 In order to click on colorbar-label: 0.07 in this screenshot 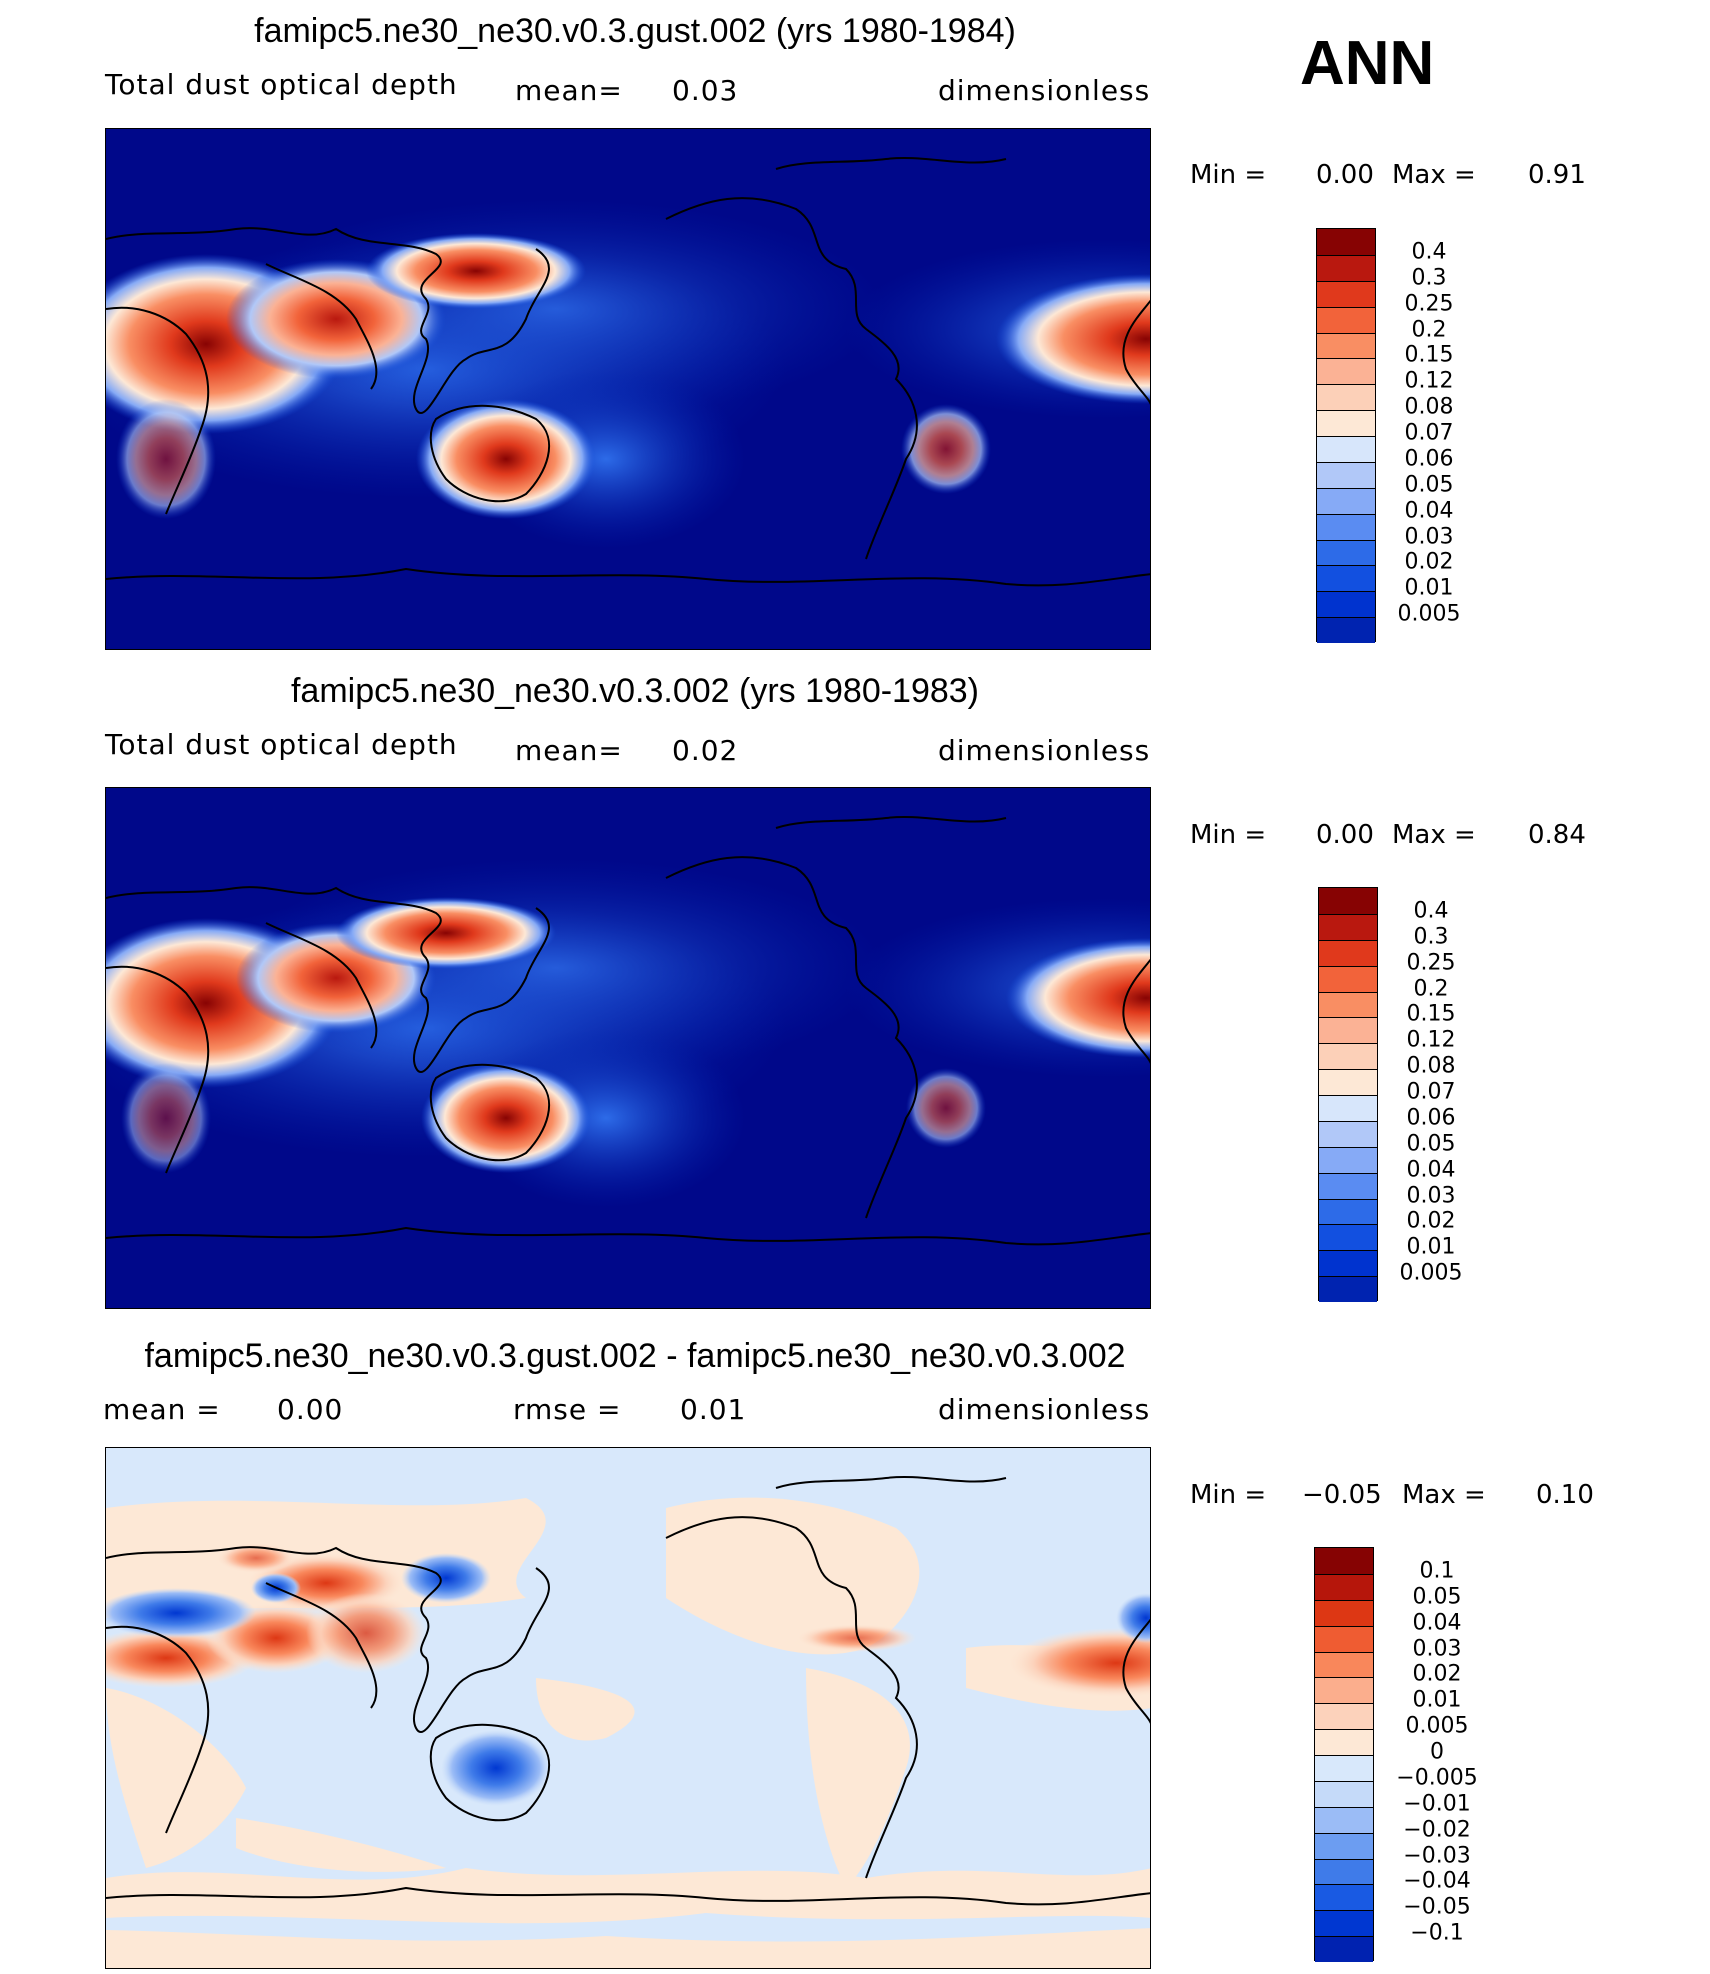, I will do `click(1431, 1092)`.